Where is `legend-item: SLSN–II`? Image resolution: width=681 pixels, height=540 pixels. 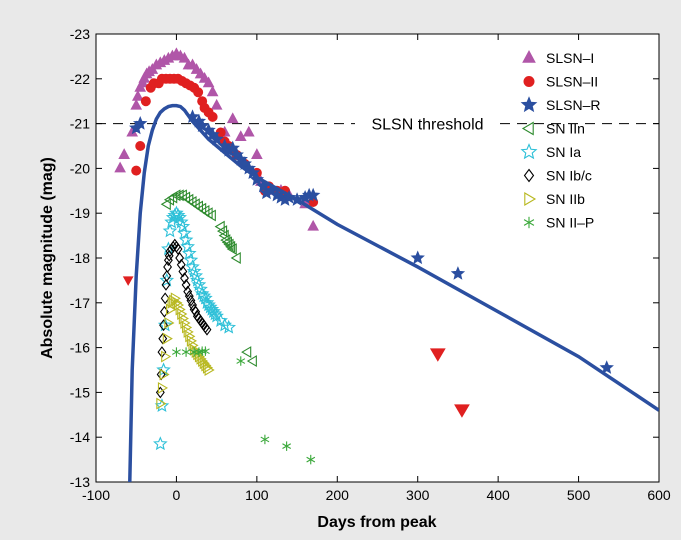 legend-item: SLSN–II is located at coordinates (560, 82).